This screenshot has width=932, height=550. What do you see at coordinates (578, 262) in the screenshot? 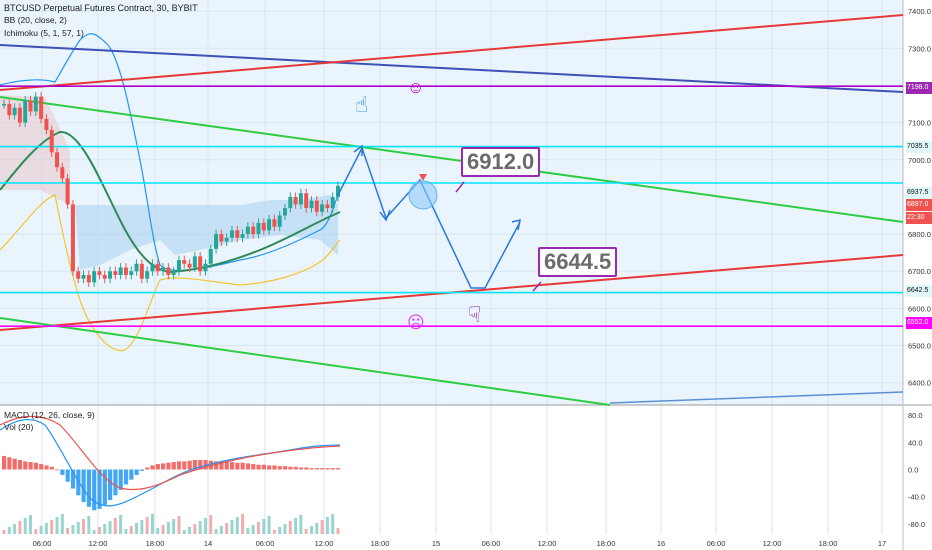
I see `target-low-label: 6644.5` at bounding box center [578, 262].